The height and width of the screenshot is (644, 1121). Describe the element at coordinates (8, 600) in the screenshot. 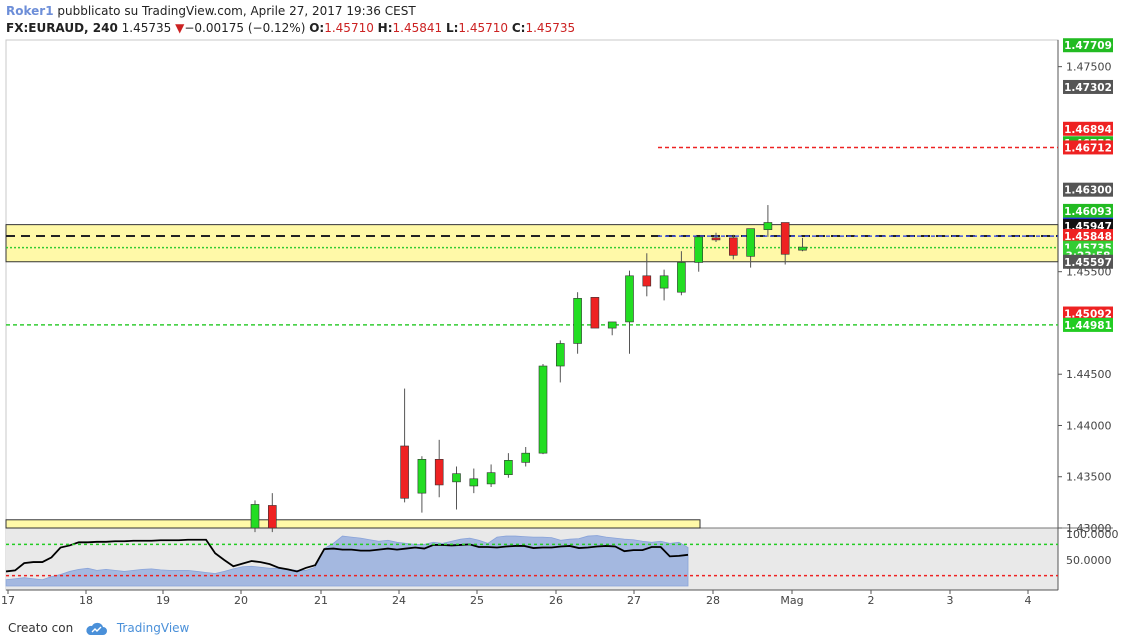

I see `time-tick-label: 17` at that location.